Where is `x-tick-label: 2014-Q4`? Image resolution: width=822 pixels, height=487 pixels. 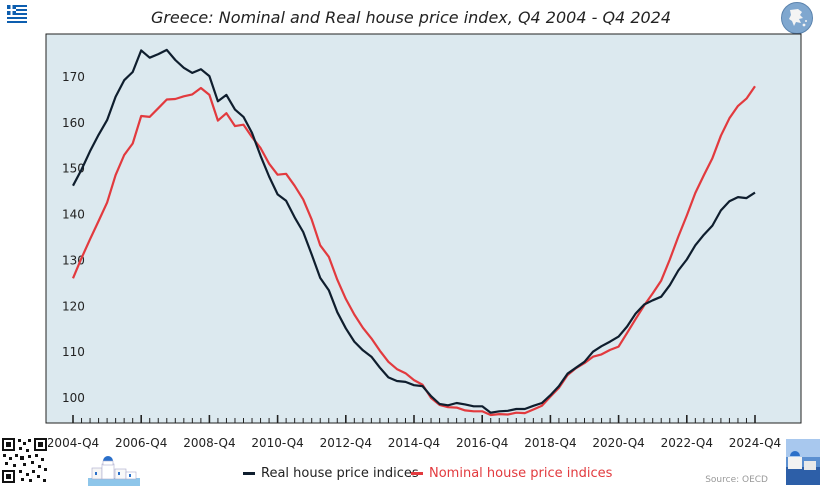 x-tick-label: 2014-Q4 is located at coordinates (414, 443).